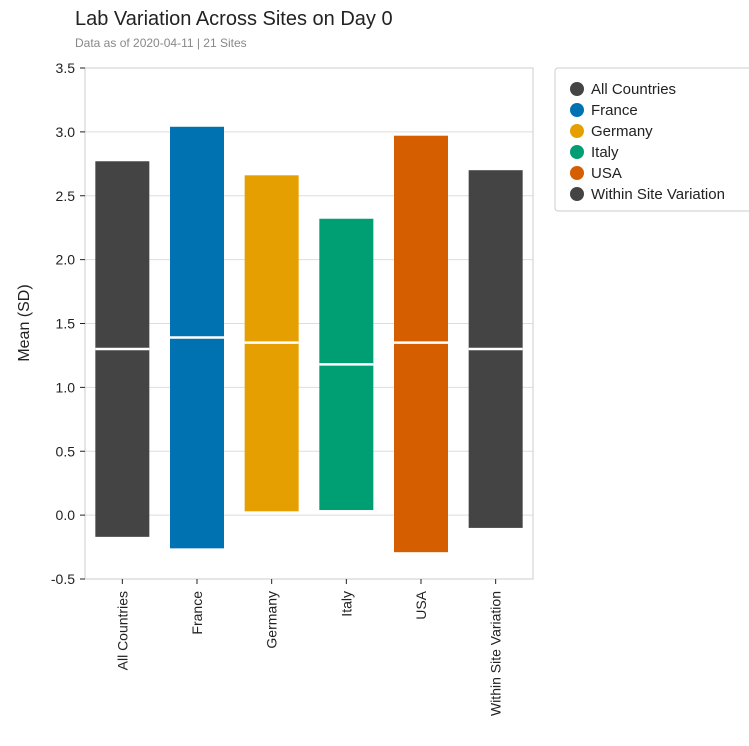  I want to click on bar, so click(421, 344).